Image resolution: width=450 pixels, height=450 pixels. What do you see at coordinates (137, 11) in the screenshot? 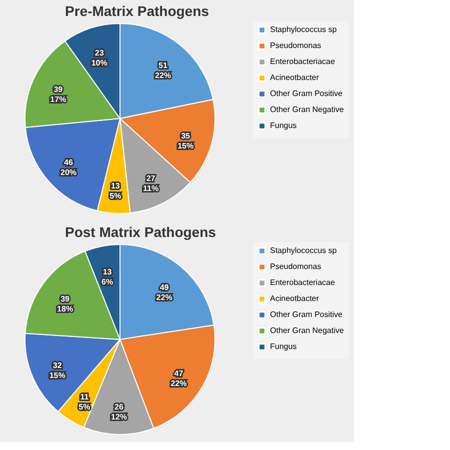
I see `chart-title: Pre-Matrix Pathogens` at bounding box center [137, 11].